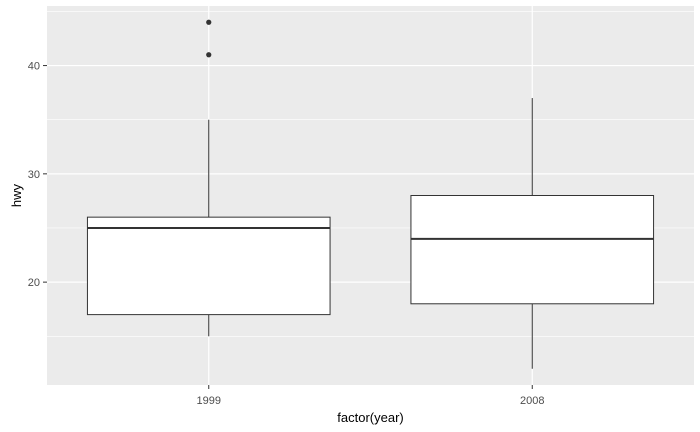 This screenshot has width=700, height=432. What do you see at coordinates (34, 175) in the screenshot?
I see `y-tick-label: 30` at bounding box center [34, 175].